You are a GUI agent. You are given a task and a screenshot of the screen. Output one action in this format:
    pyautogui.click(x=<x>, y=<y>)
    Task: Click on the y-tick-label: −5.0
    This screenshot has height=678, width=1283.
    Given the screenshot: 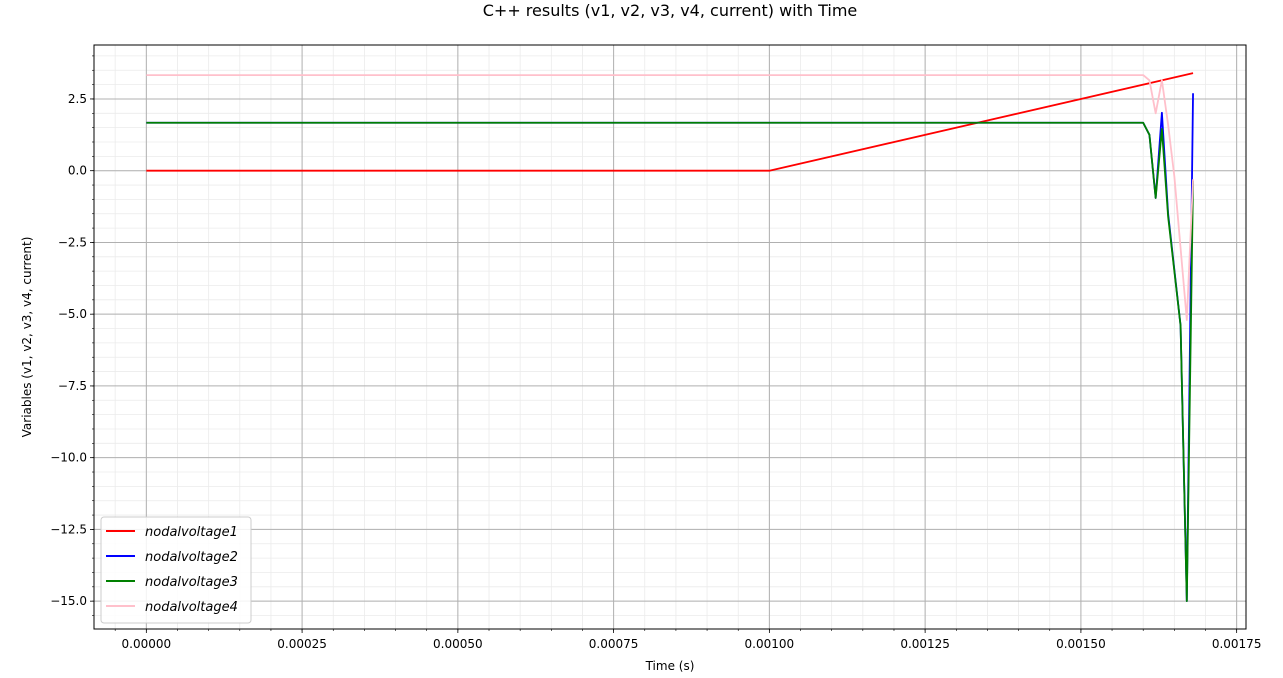 What is the action you would take?
    pyautogui.click(x=72, y=314)
    